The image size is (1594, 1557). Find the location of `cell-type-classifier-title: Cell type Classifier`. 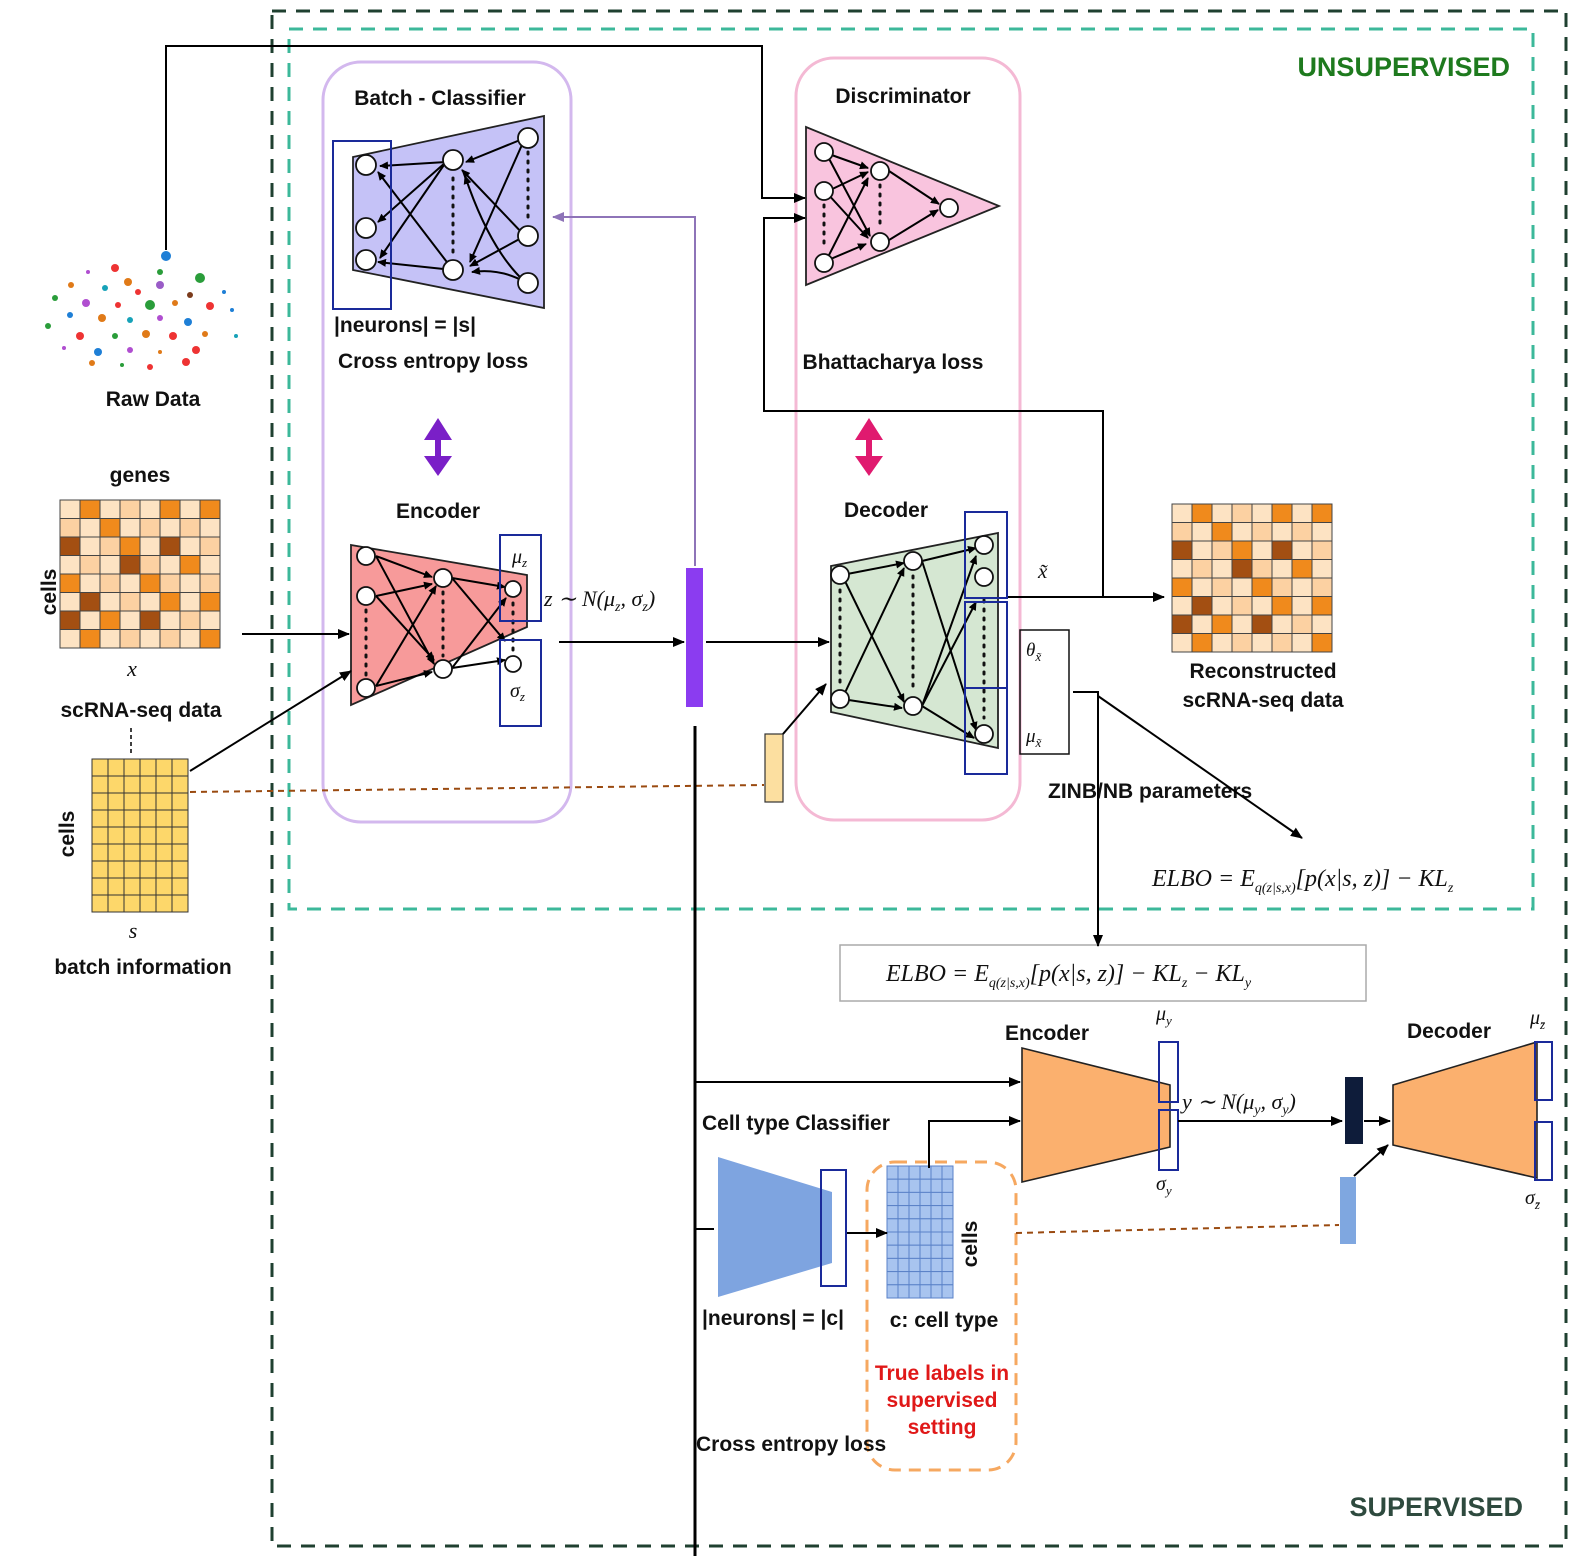

cell-type-classifier-title: Cell type Classifier is located at coordinates (796, 1123).